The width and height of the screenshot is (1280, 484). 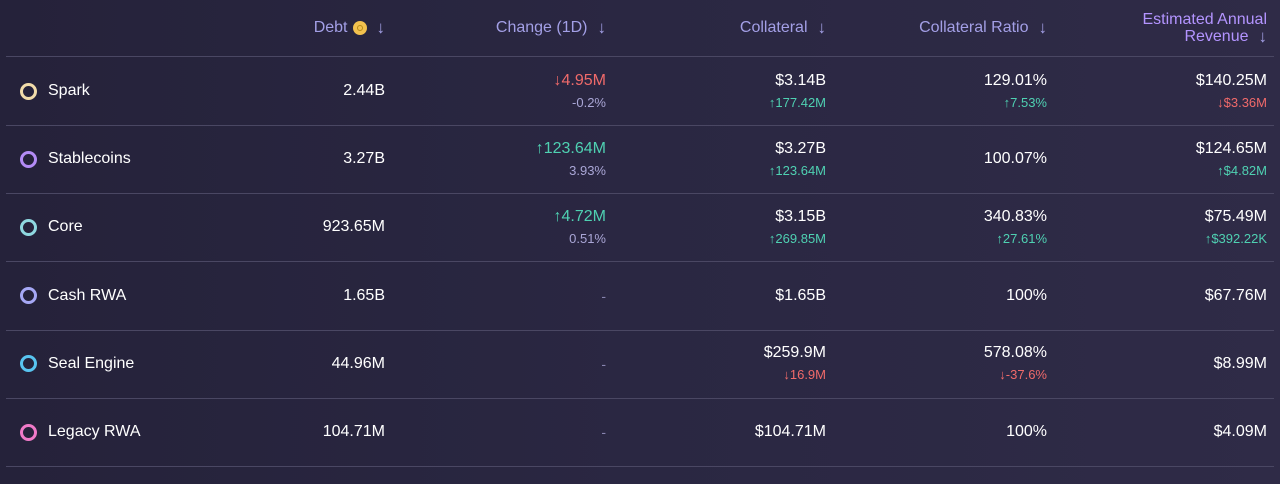 What do you see at coordinates (1231, 91) in the screenshot?
I see `revenue-cell: $140.25M ↓$3.36M` at bounding box center [1231, 91].